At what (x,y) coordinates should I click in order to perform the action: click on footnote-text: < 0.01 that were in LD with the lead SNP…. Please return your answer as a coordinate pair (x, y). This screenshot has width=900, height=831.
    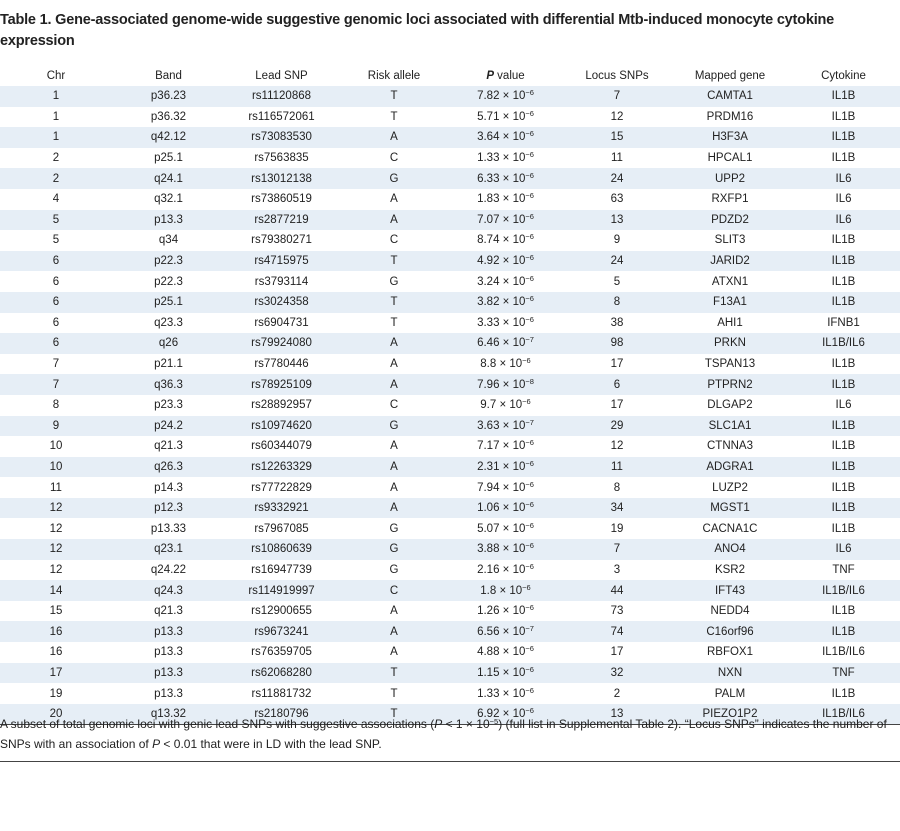
    Looking at the image, I should click on (271, 744).